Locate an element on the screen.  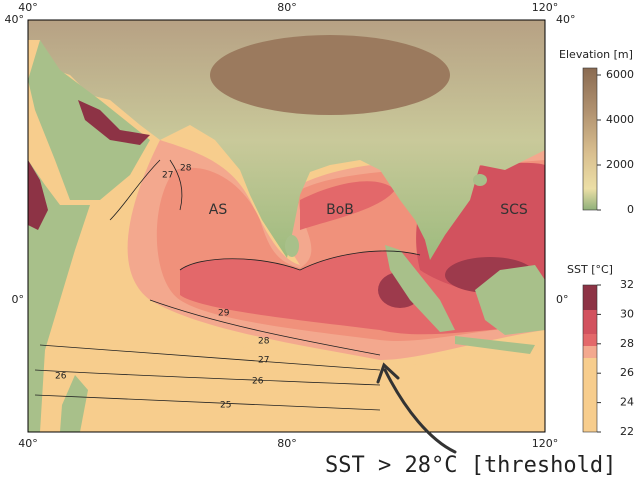
contour-label: 25 is located at coordinates (225, 406).